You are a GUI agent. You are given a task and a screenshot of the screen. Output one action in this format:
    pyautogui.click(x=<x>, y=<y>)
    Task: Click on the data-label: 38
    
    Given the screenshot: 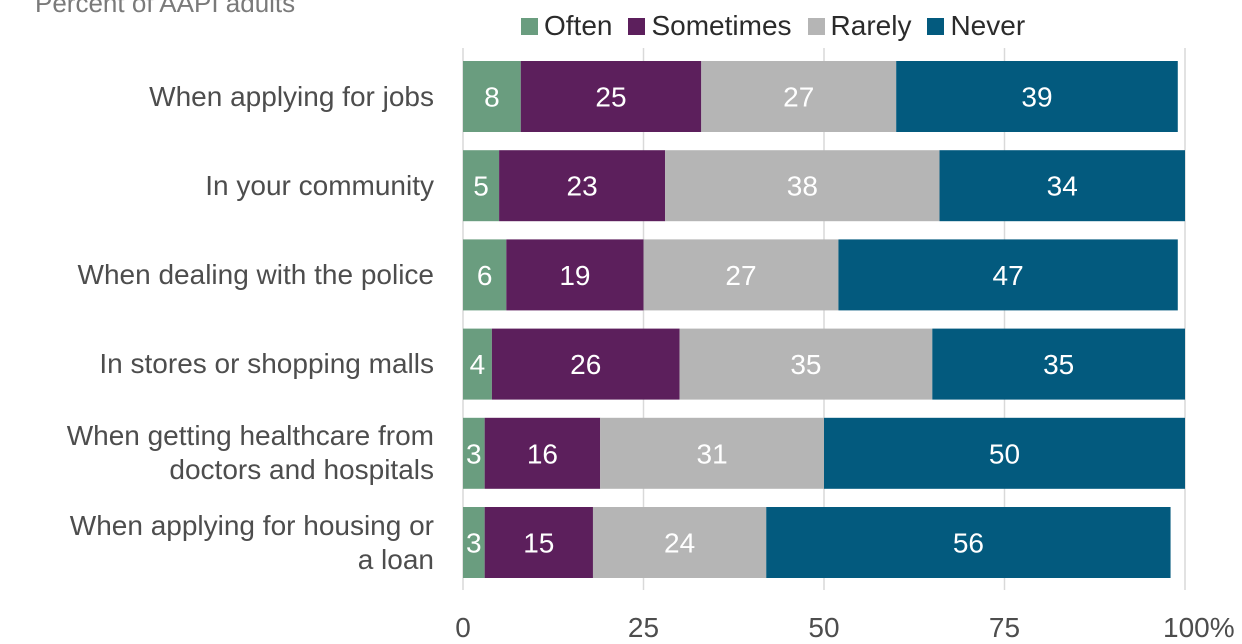 What is the action you would take?
    pyautogui.click(x=802, y=186)
    